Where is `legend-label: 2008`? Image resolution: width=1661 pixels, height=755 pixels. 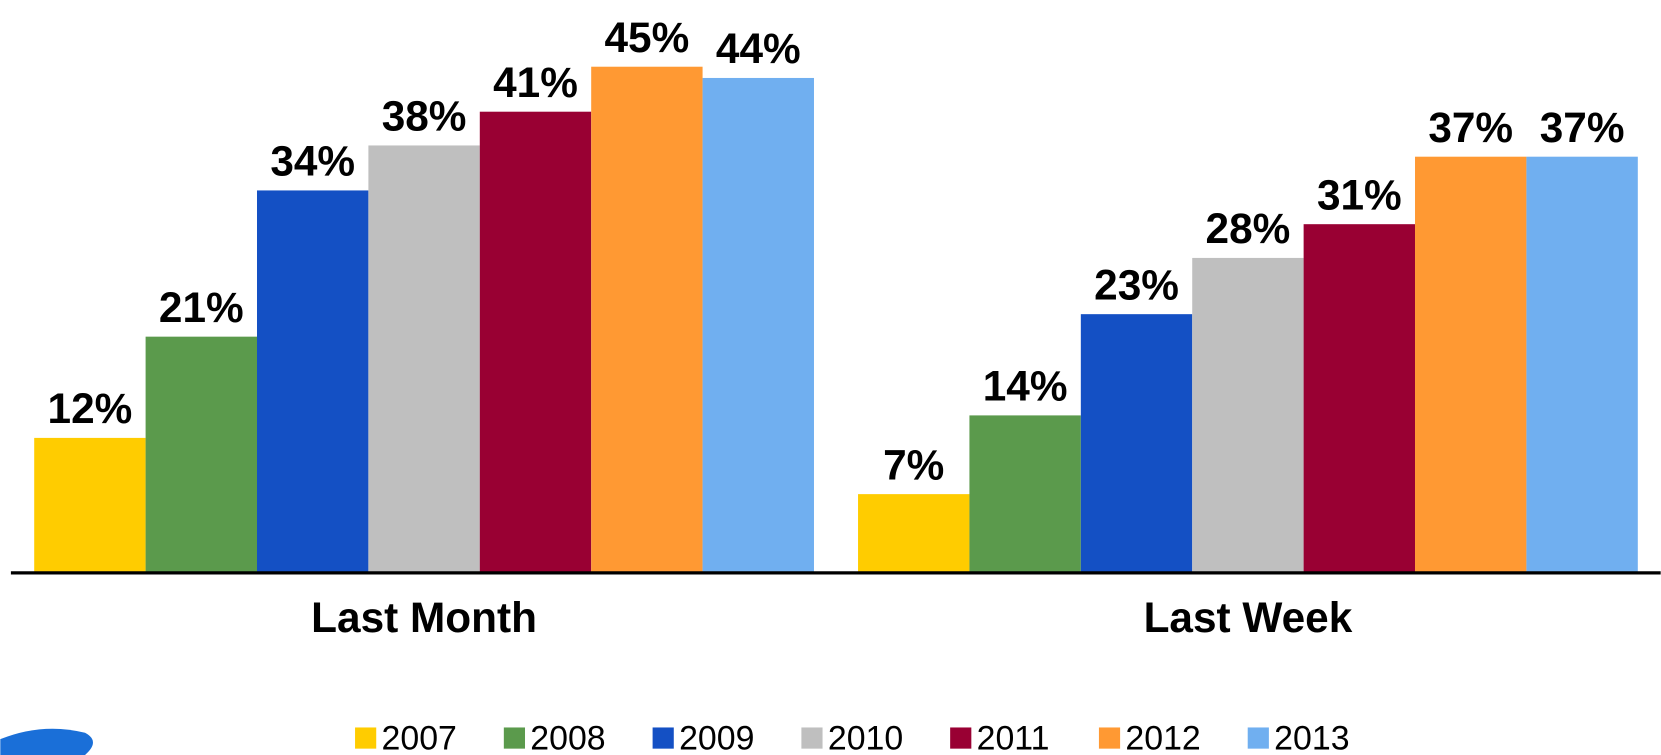
legend-label: 2008 is located at coordinates (567, 737).